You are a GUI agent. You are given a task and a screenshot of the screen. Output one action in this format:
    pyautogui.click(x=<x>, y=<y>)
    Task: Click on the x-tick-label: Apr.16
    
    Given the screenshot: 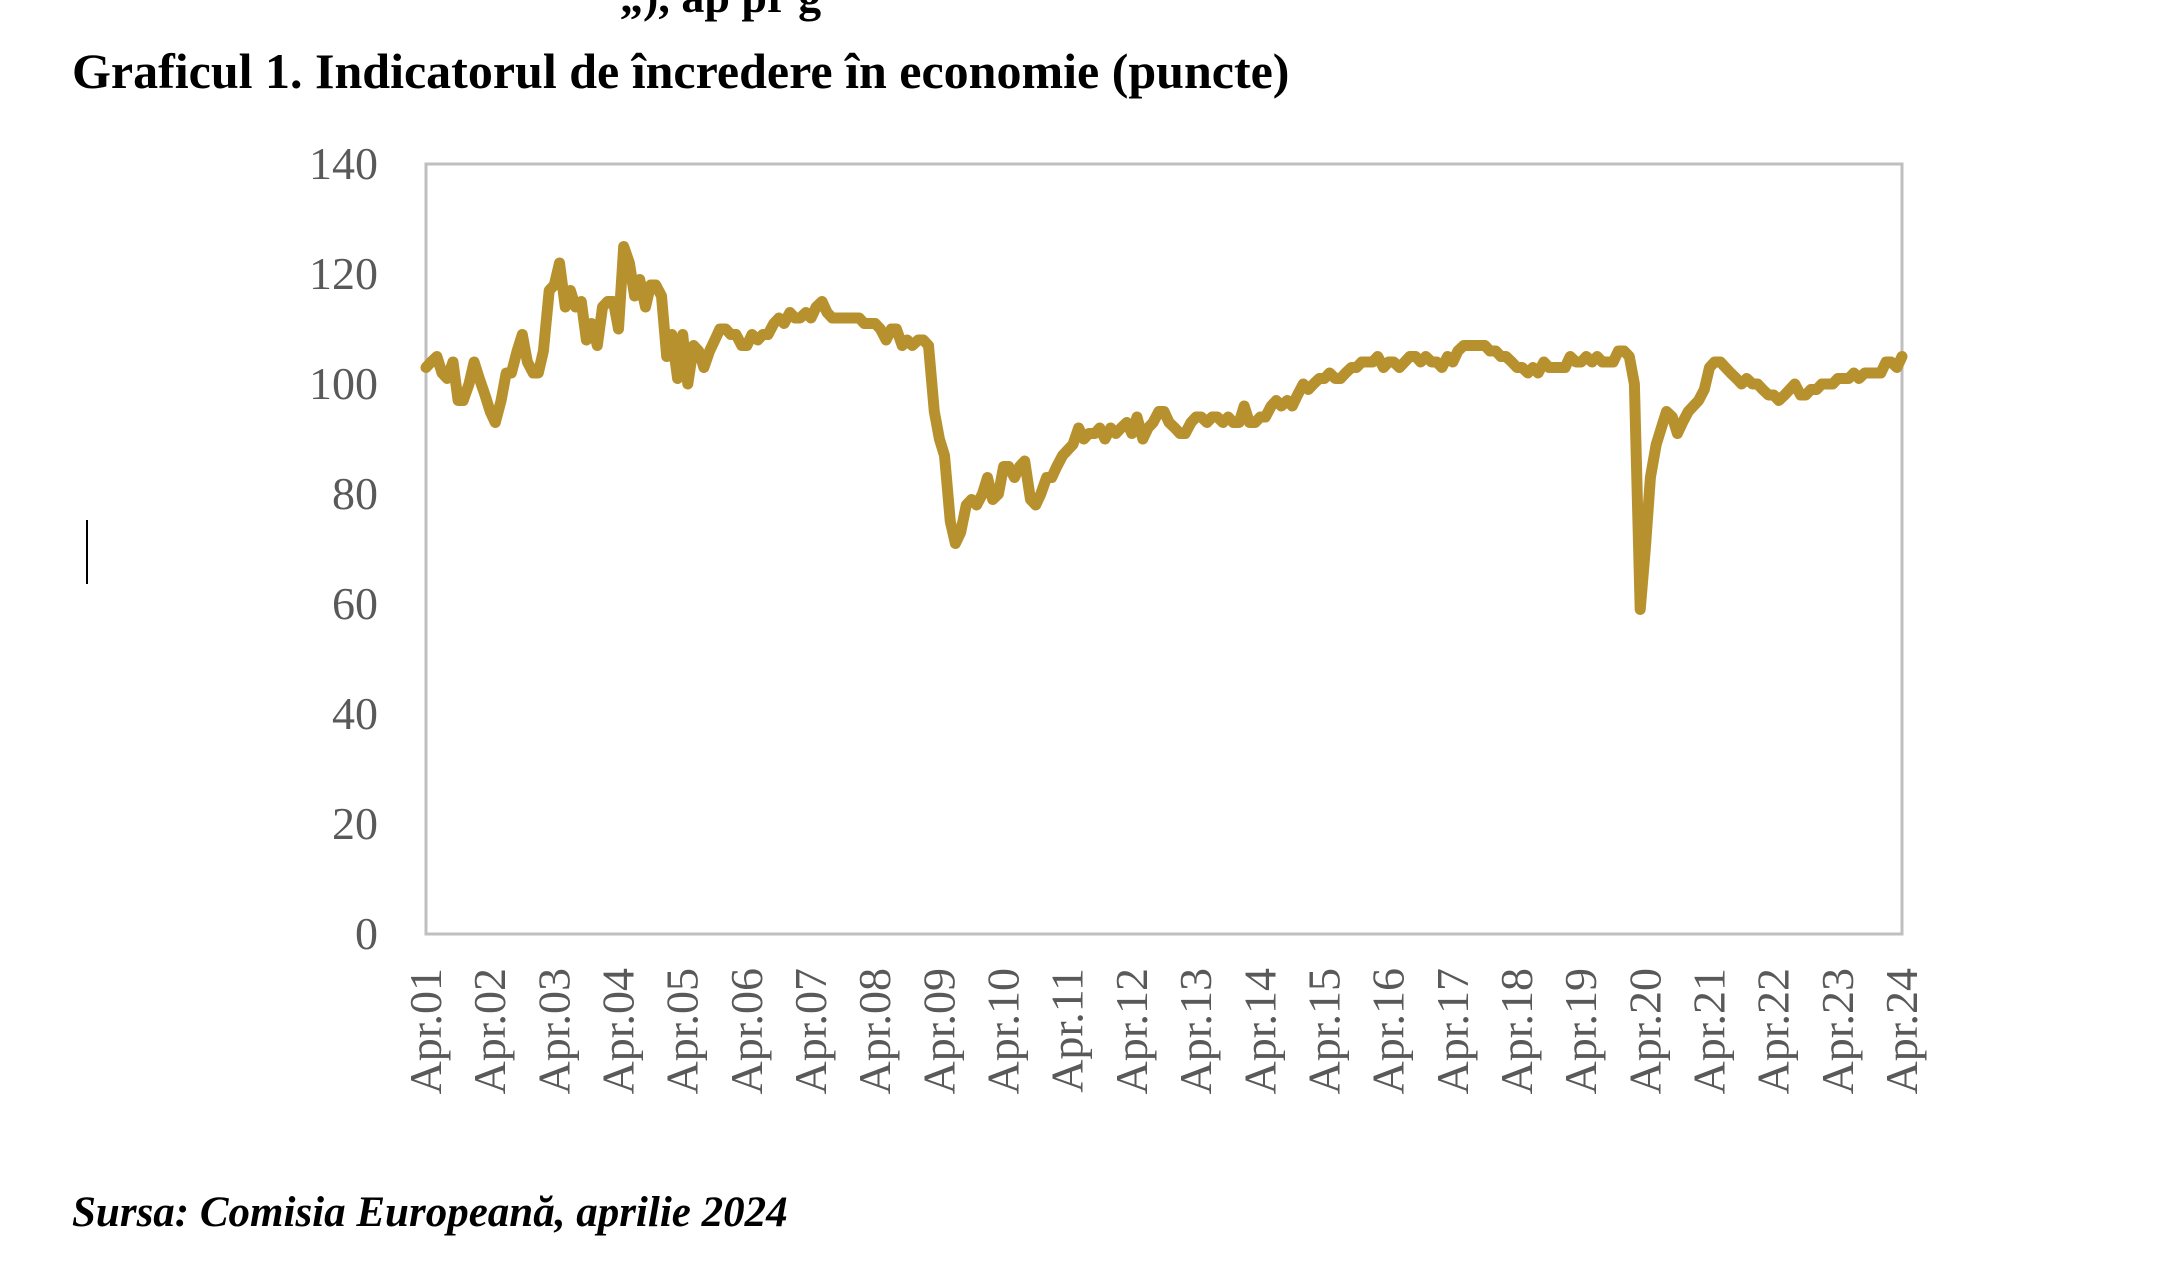 What is the action you would take?
    pyautogui.click(x=1388, y=1031)
    